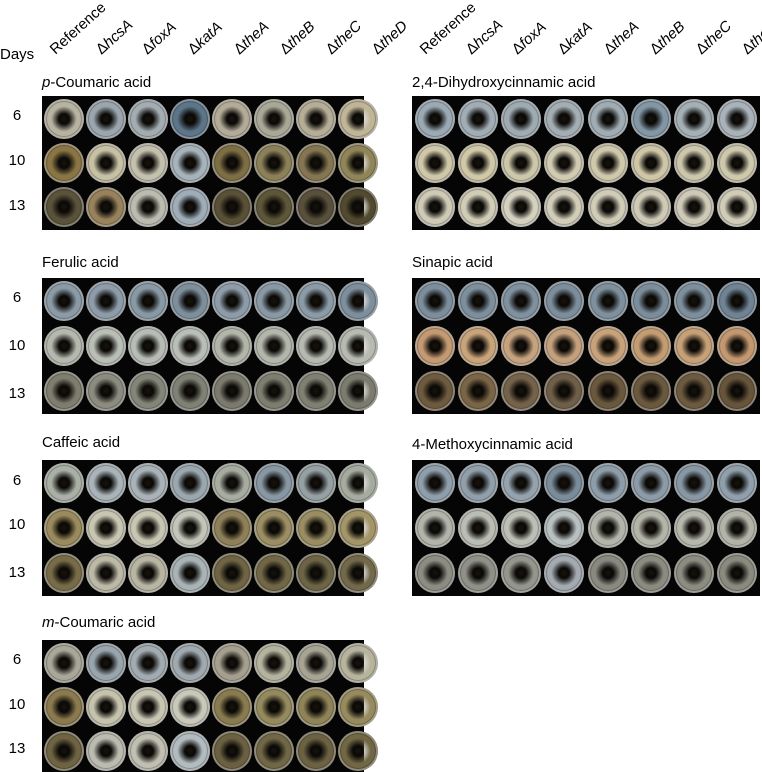 The width and height of the screenshot is (762, 772). I want to click on strain-label: ΔtheA, so click(251, 38).